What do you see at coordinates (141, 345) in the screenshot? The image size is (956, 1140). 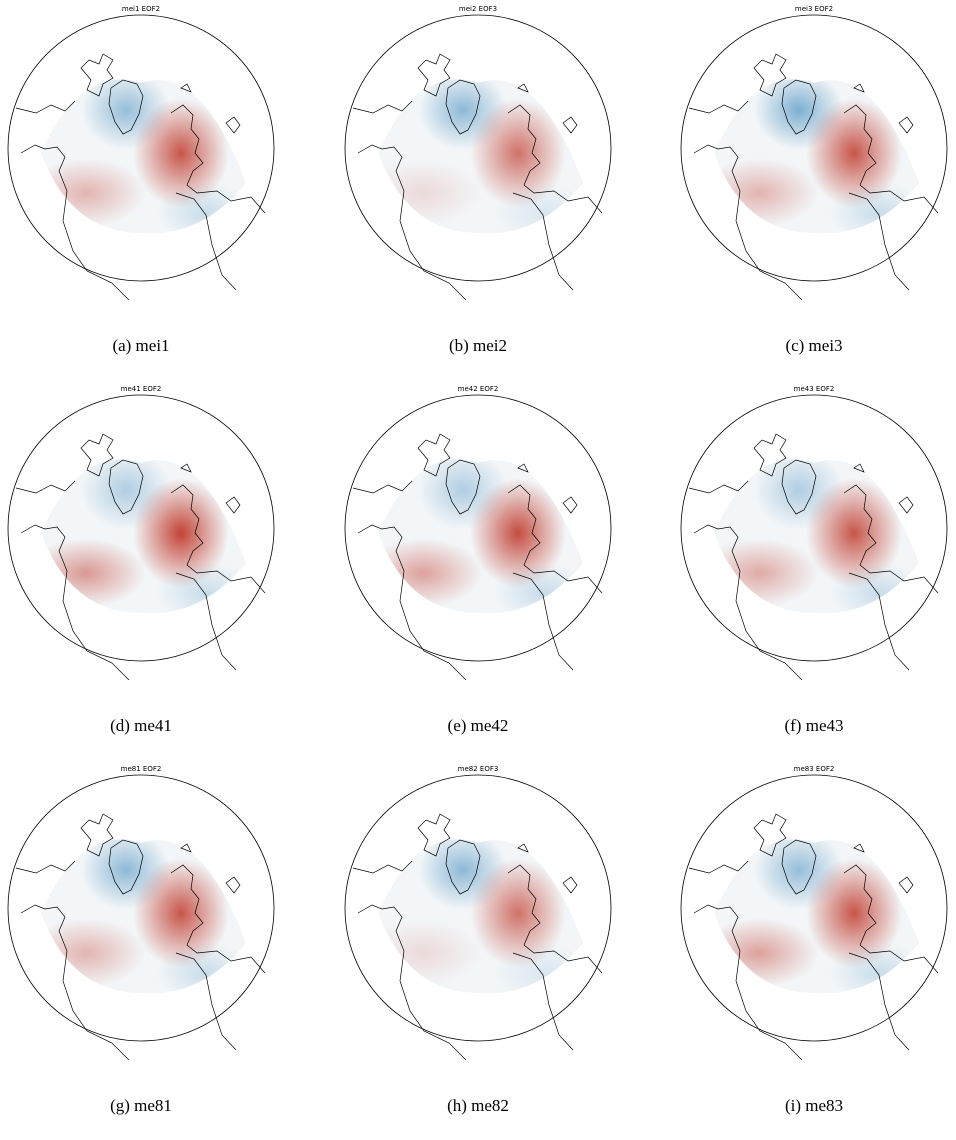 I see `panel-caption: (a) mei1` at bounding box center [141, 345].